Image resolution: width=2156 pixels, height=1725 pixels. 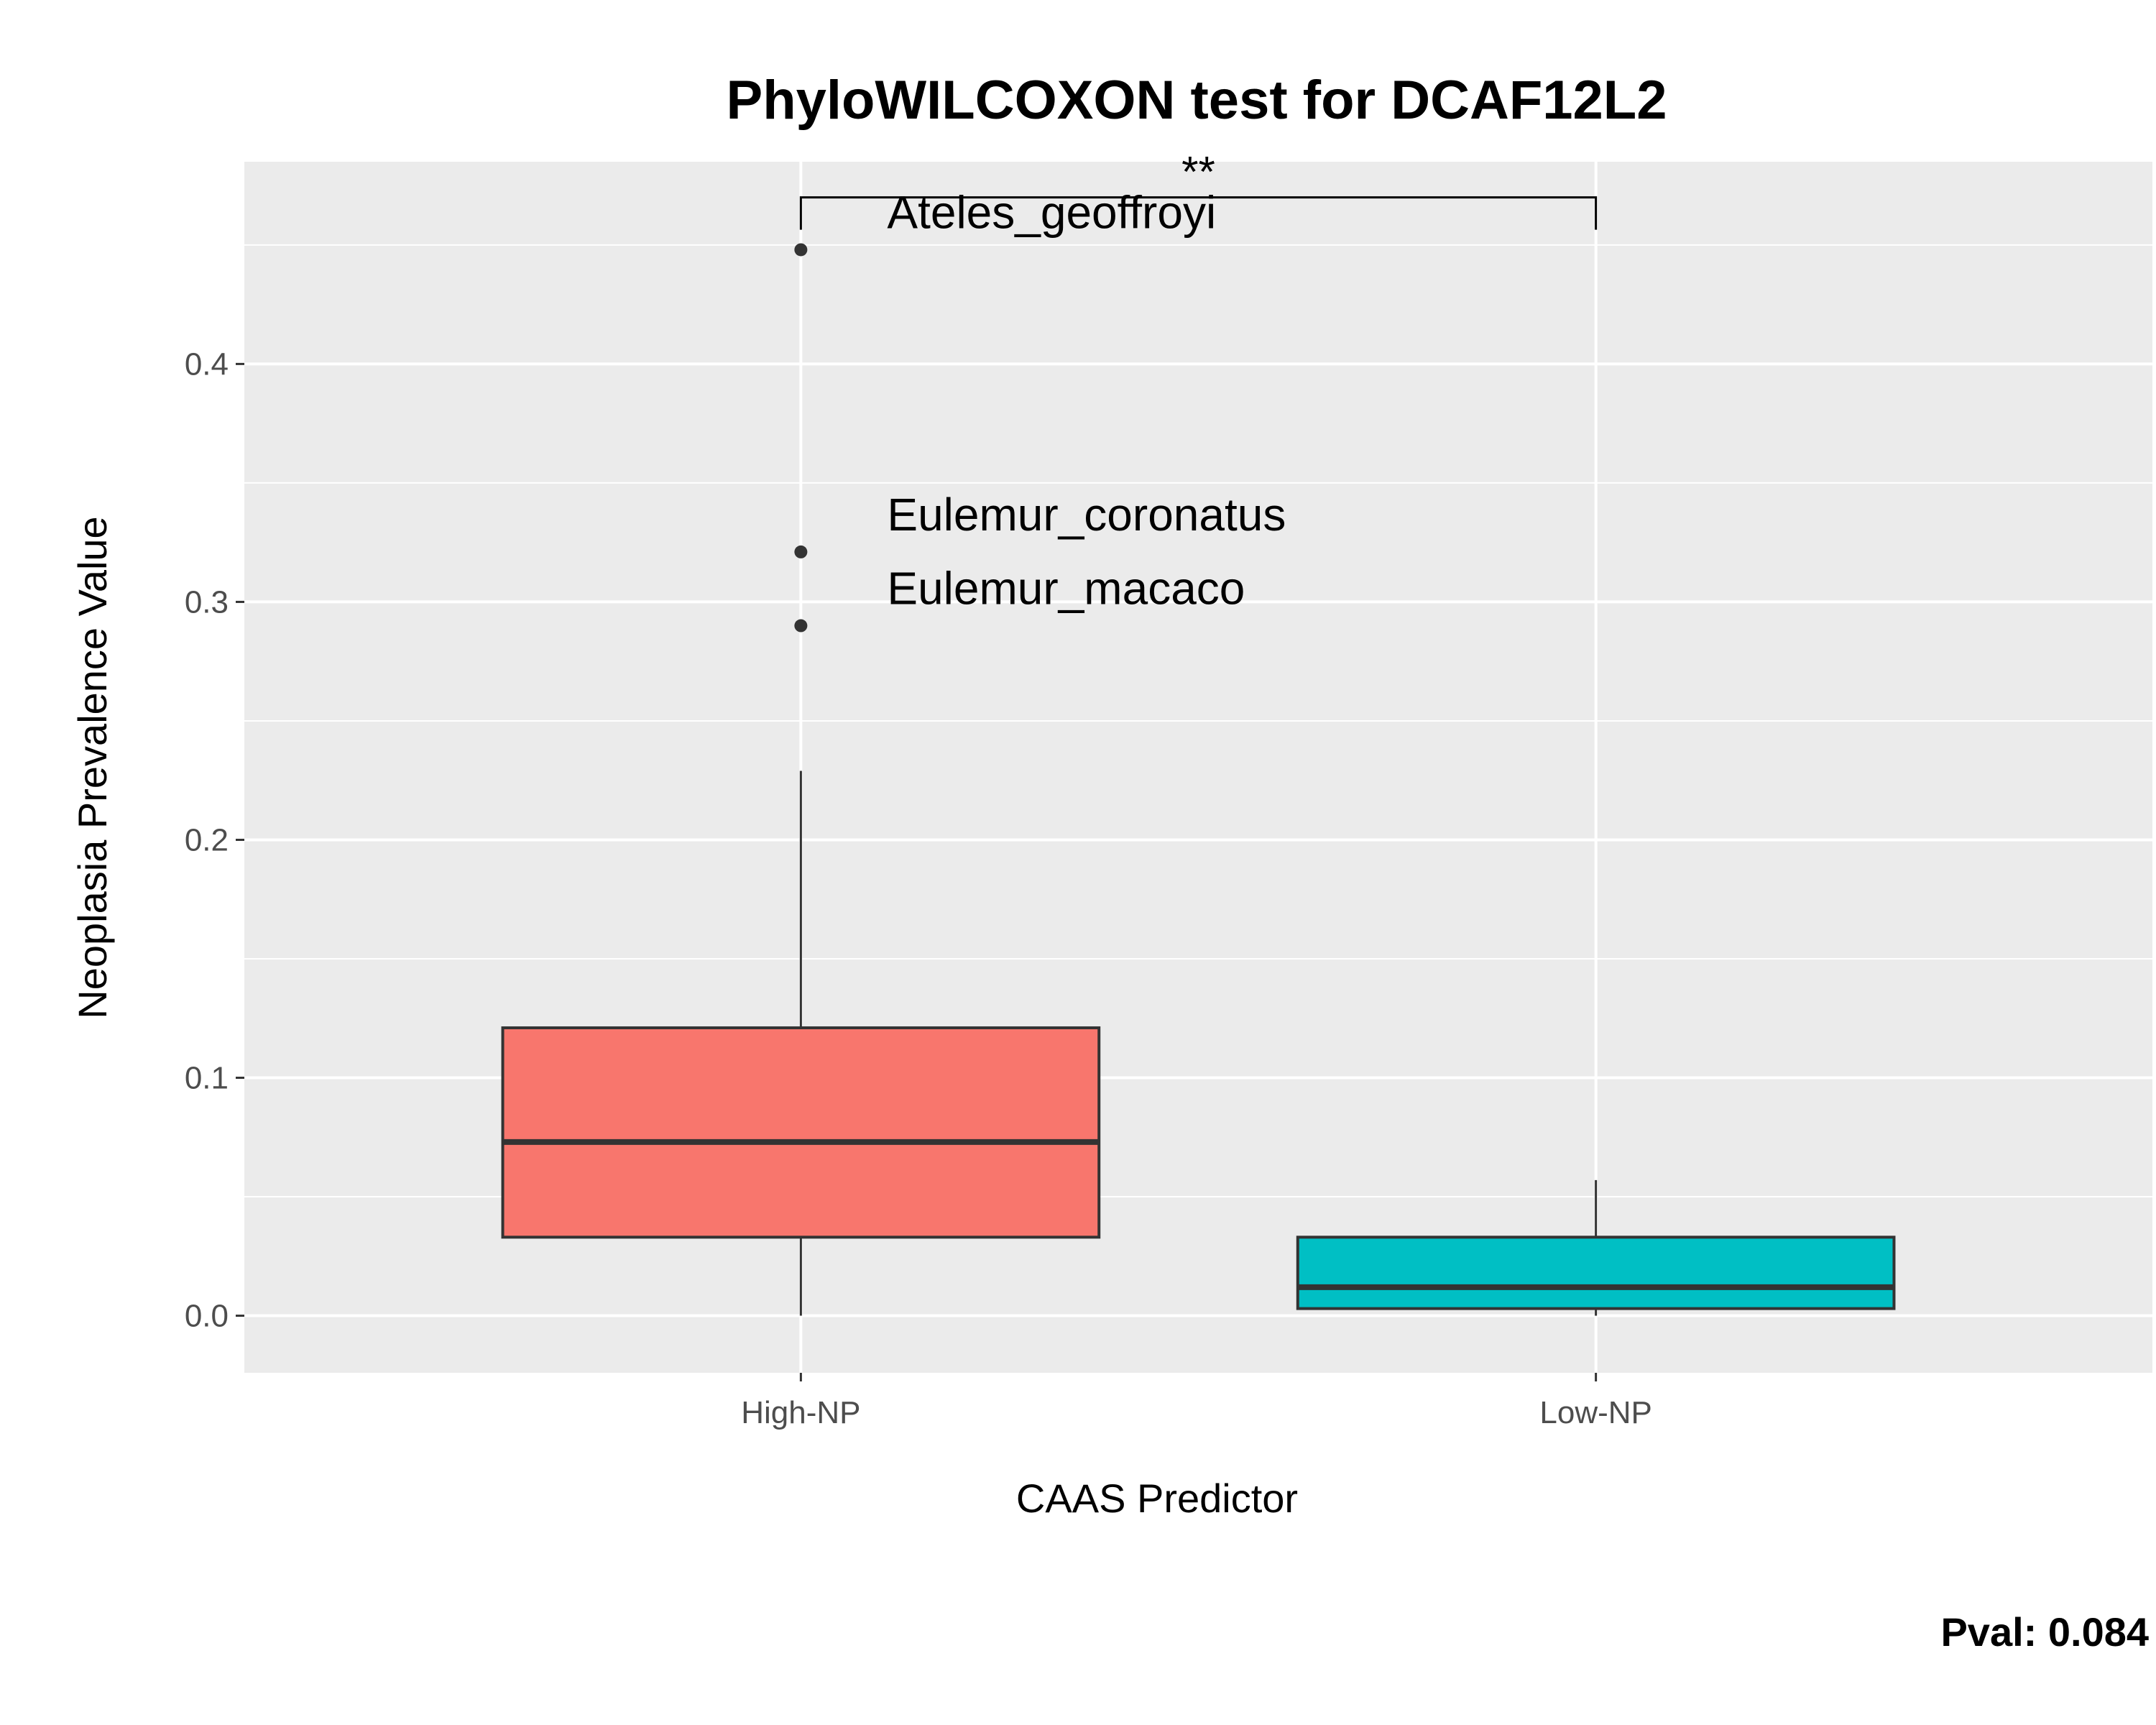 I want to click on y-tick-label: 0.3, so click(x=207, y=602).